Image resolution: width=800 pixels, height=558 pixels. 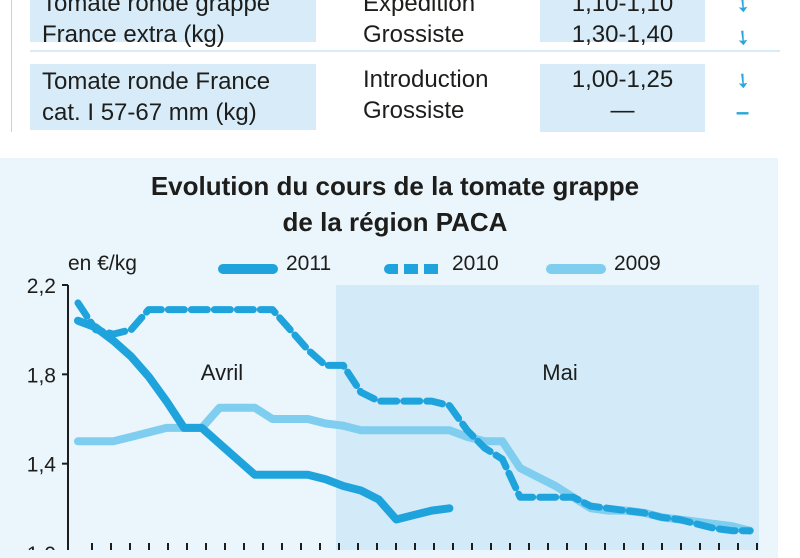 I want to click on stage-cell: Expédition Grossiste, so click(x=419, y=25).